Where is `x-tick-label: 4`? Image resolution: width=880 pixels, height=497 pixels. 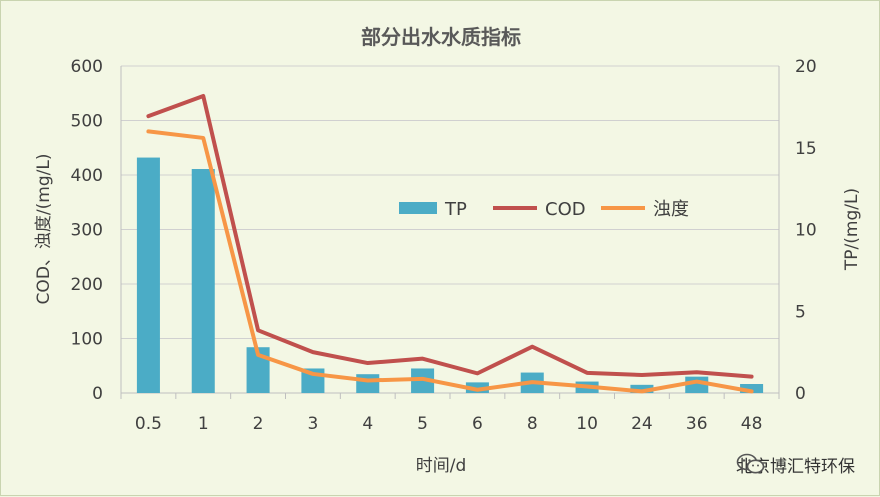 x-tick-label: 4 is located at coordinates (367, 424).